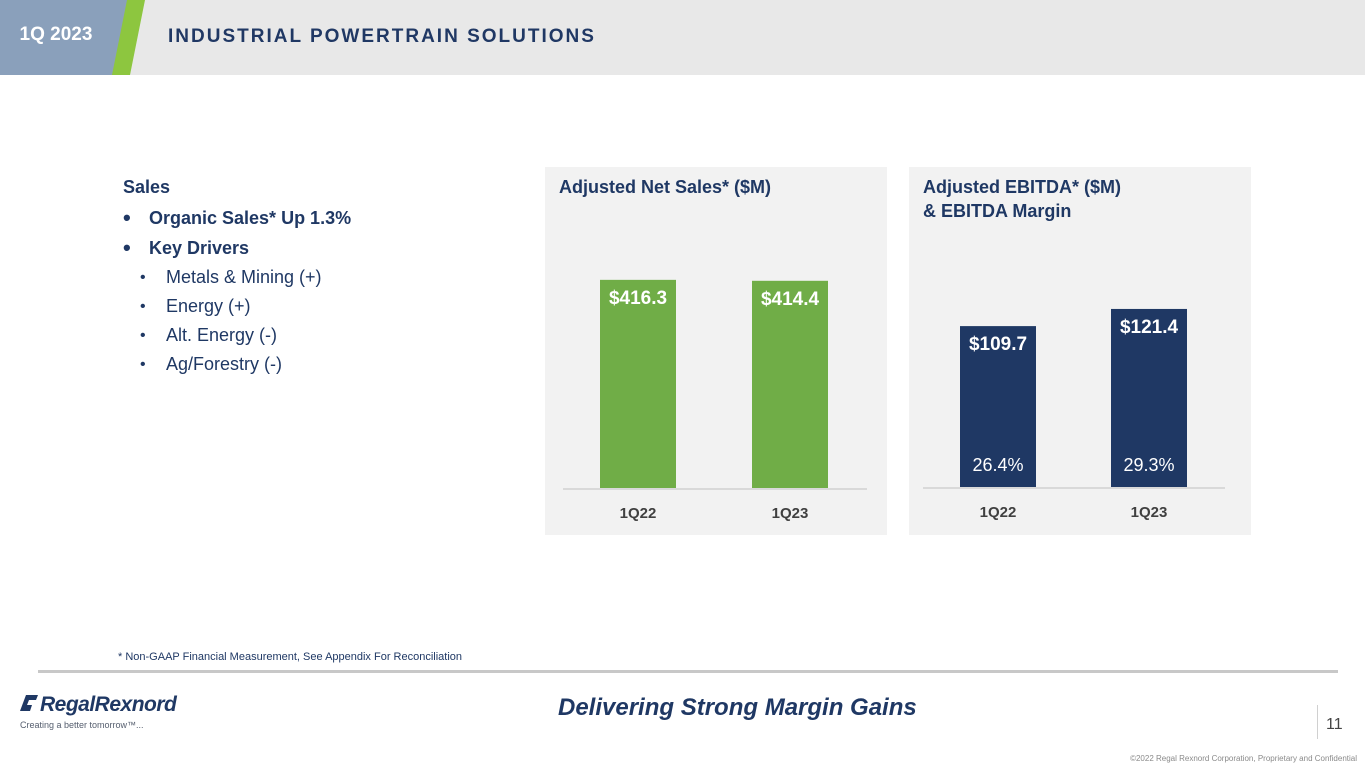 The height and width of the screenshot is (768, 1365). Describe the element at coordinates (638, 298) in the screenshot. I see `bar-value-label: $416.3` at that location.